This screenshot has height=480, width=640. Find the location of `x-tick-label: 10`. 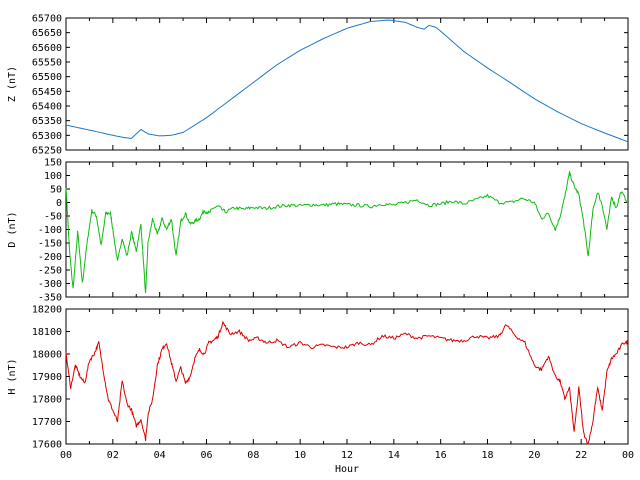

x-tick-label: 10 is located at coordinates (300, 455).